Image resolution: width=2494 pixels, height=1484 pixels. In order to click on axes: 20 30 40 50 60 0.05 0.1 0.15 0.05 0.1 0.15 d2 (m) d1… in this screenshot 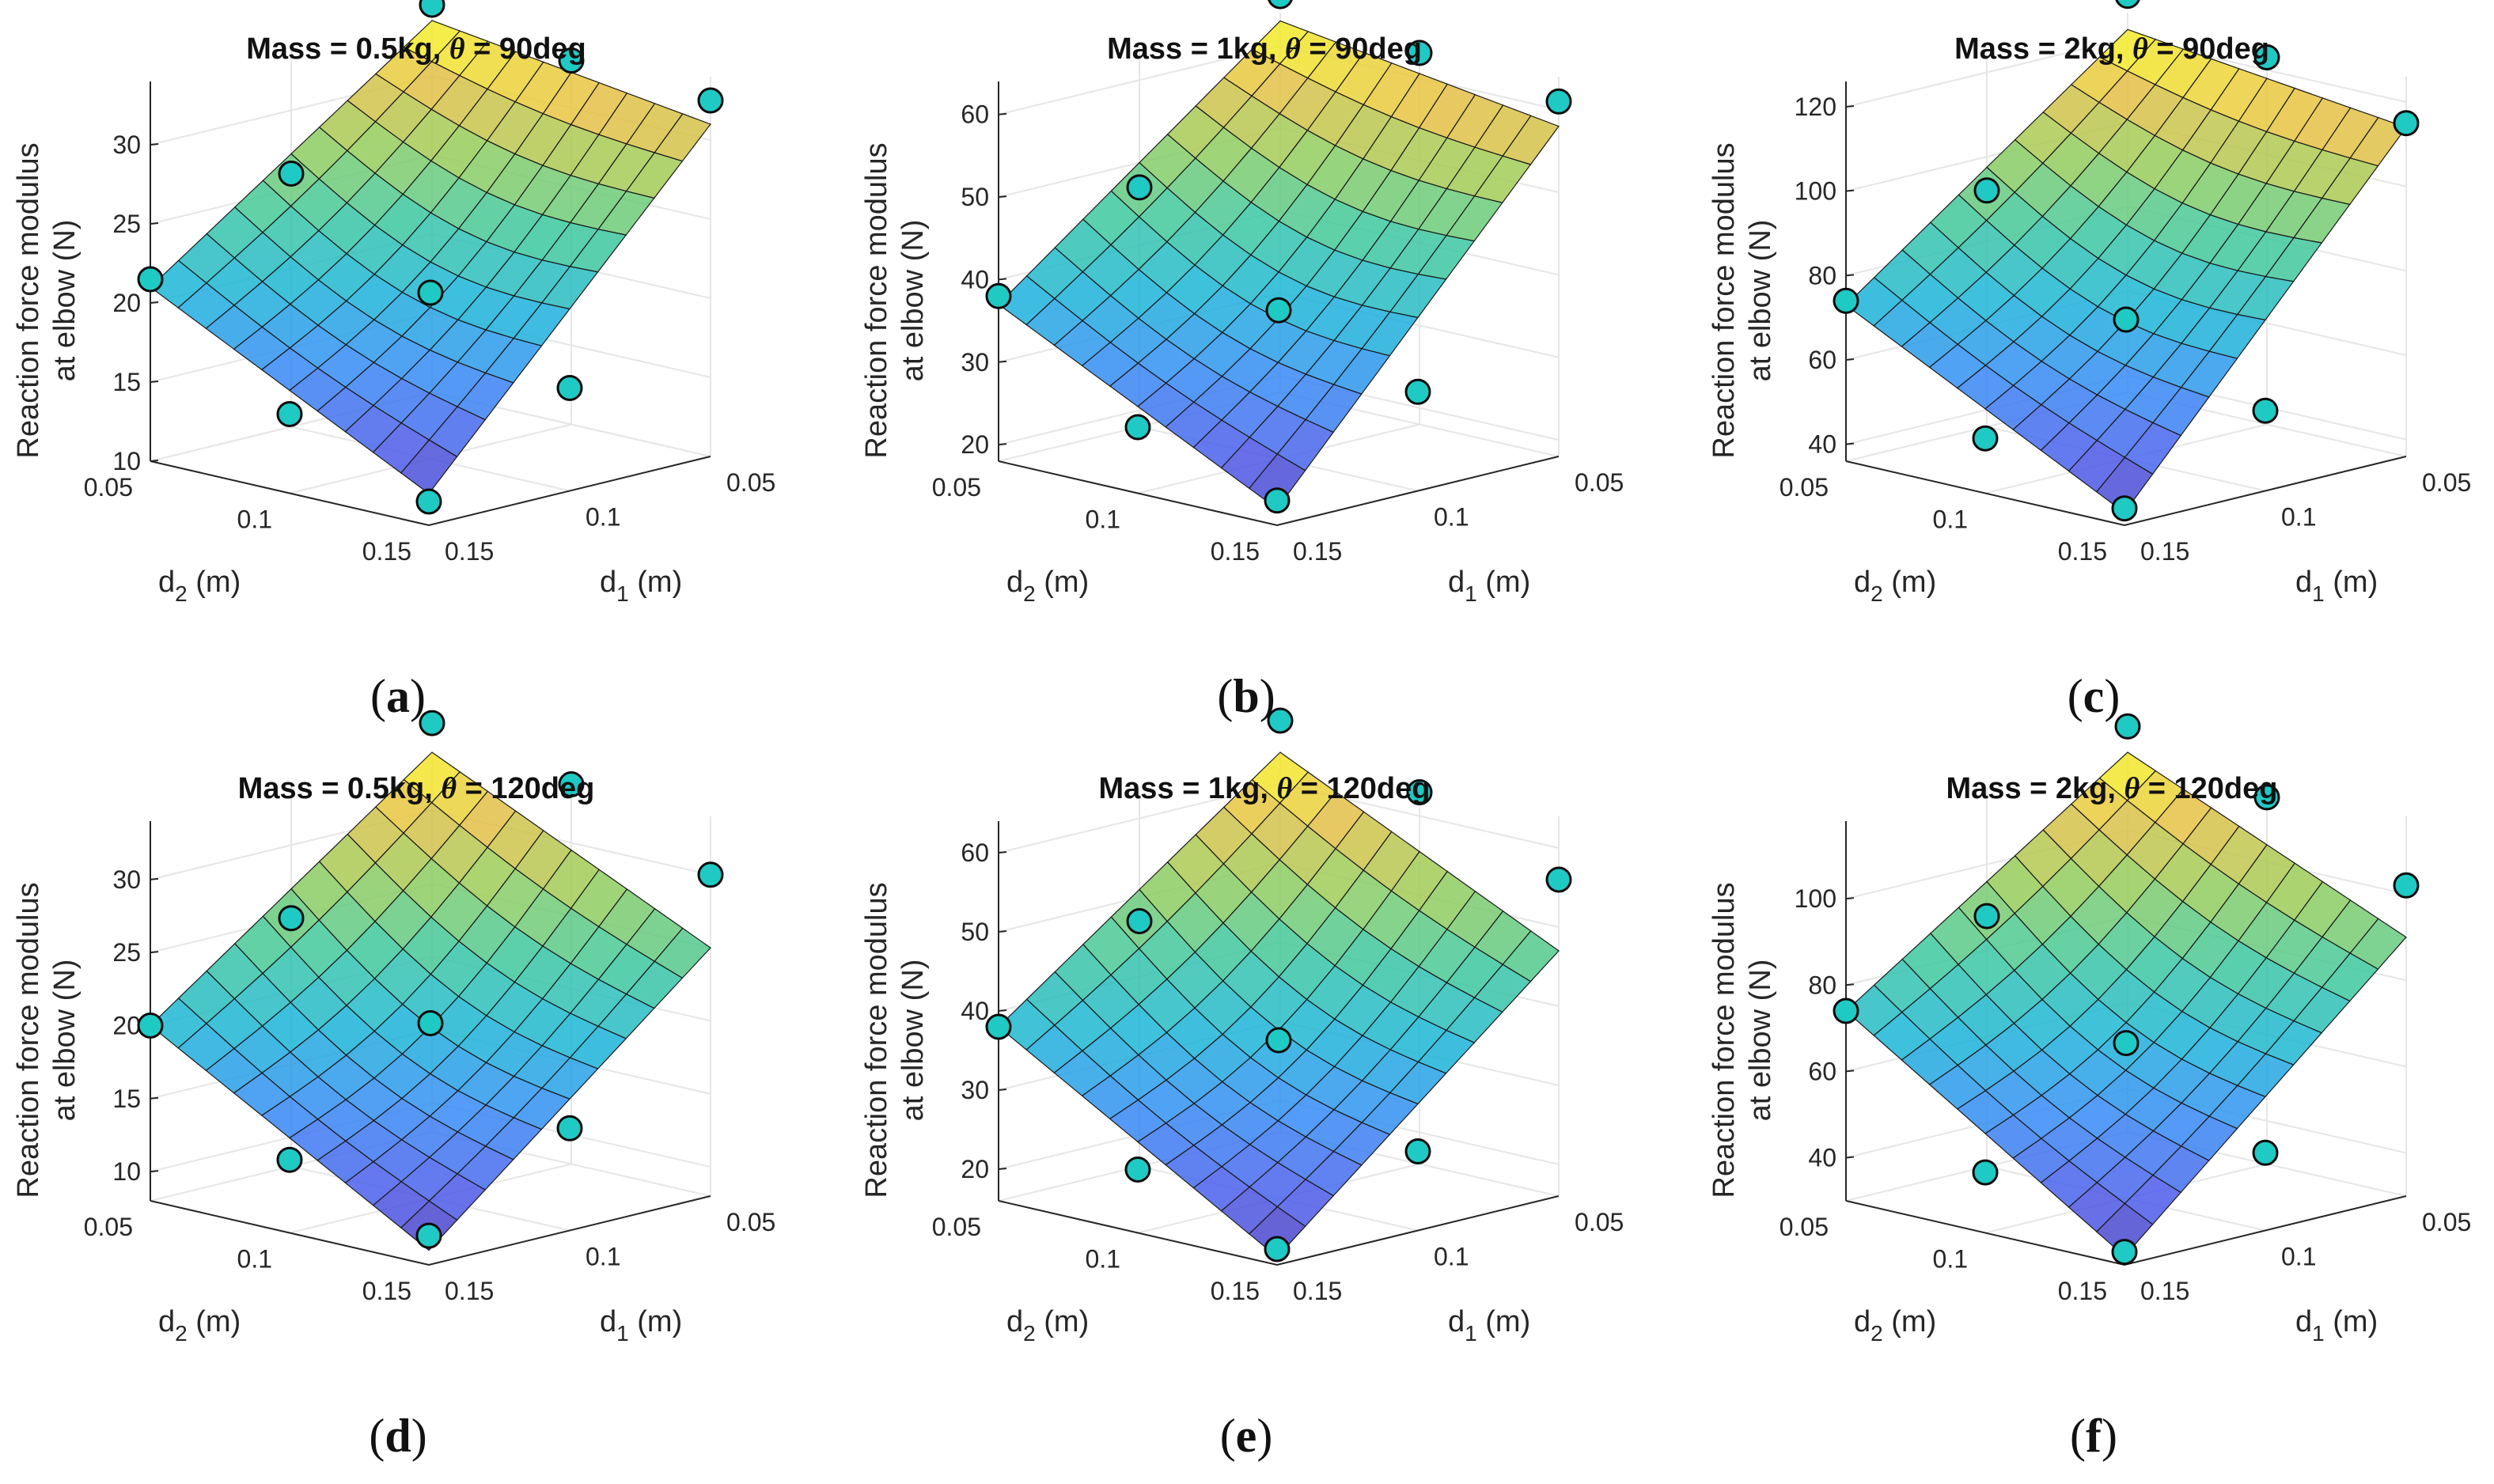, I will do `click(1242, 343)`.